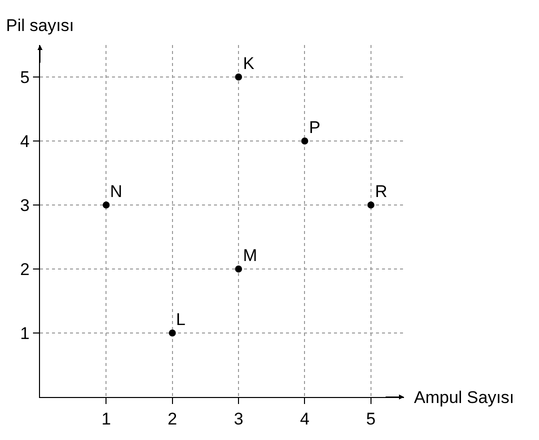  What do you see at coordinates (249, 63) in the screenshot?
I see `annotation: K` at bounding box center [249, 63].